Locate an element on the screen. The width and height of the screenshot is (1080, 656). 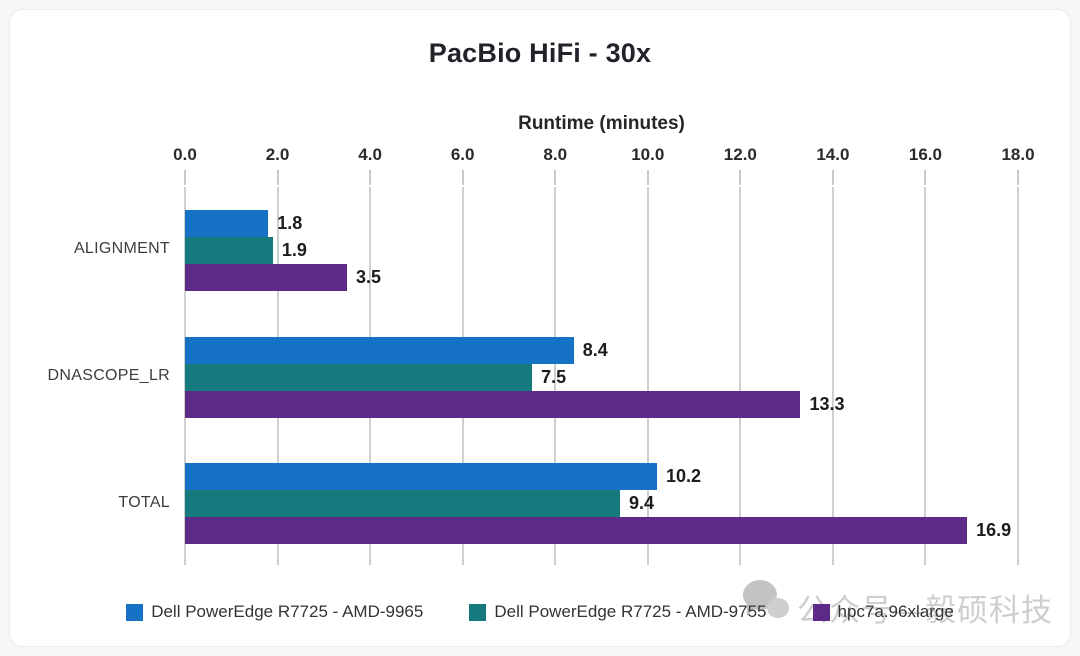
chat-bubbles-icon is located at coordinates (767, 602).